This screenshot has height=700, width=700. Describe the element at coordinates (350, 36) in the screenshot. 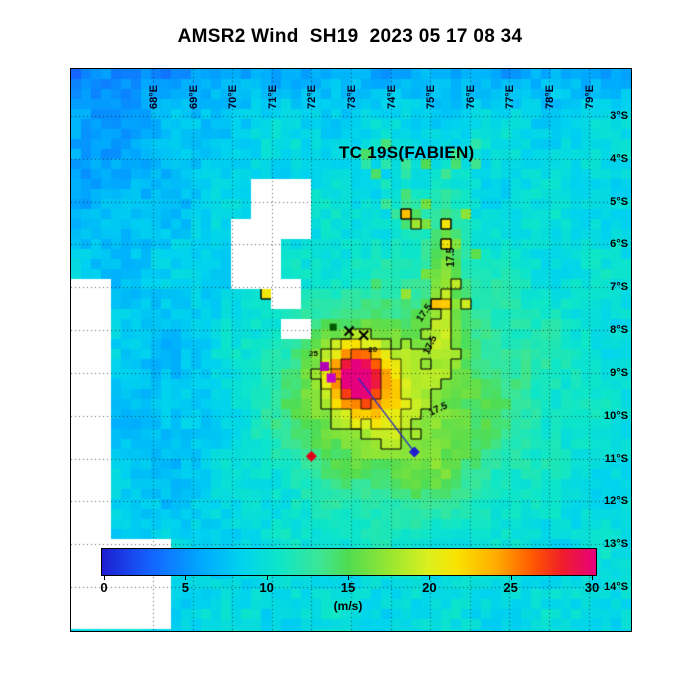

I see `chart-title: AMSR2 Wind SH19 2023 05 17 08 34` at that location.